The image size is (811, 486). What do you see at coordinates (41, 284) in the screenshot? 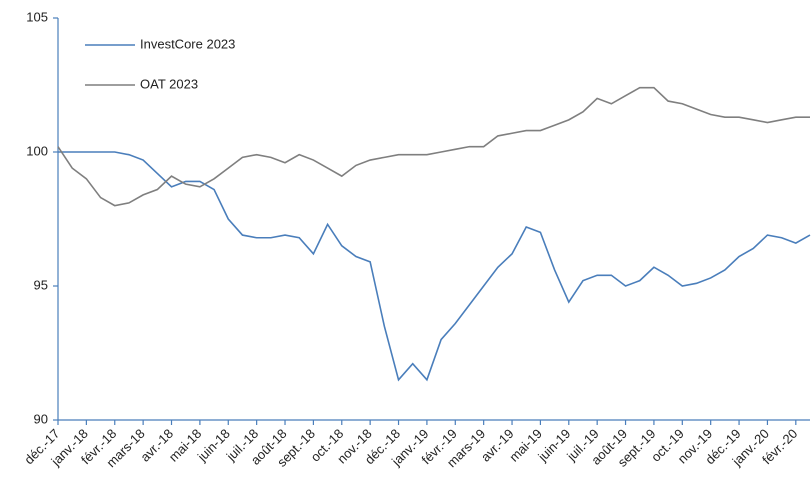
I see `y-tick-label: 95` at bounding box center [41, 284].